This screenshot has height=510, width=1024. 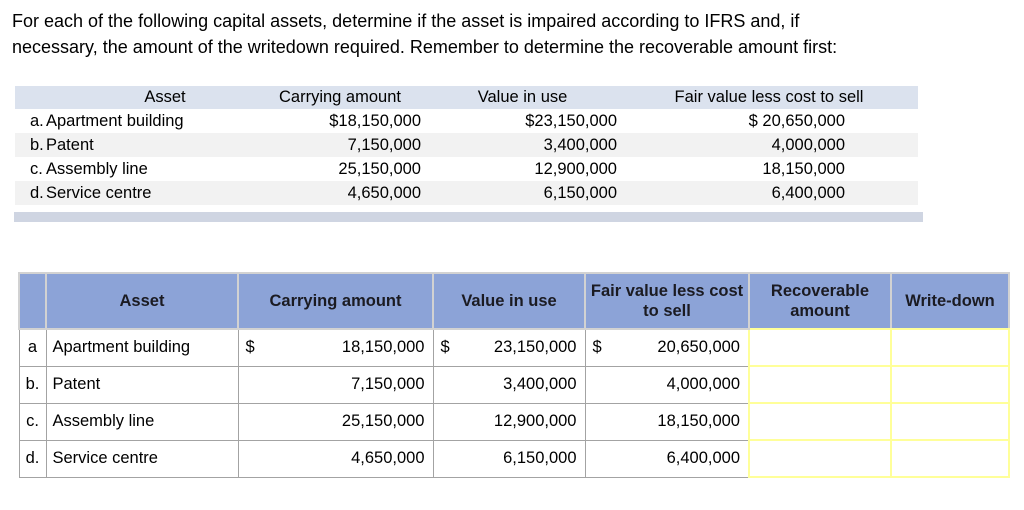 I want to click on value-in-use-value: 23,150,000, so click(x=535, y=347).